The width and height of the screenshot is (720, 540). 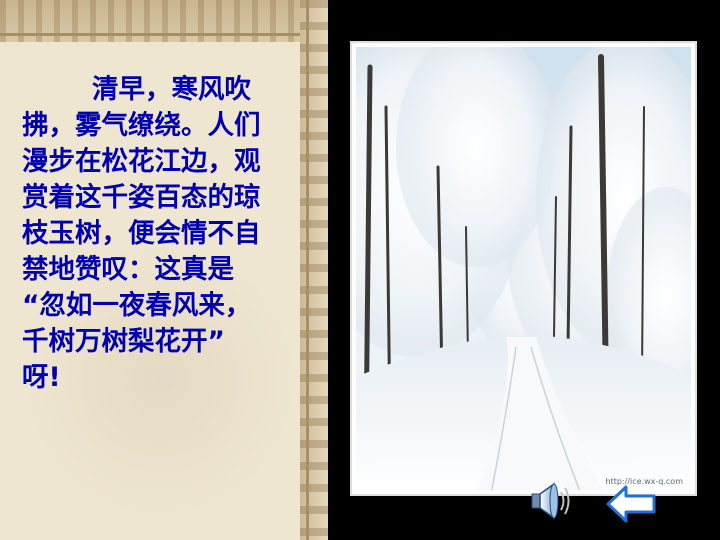 I want to click on speaker-icon, so click(x=550, y=501).